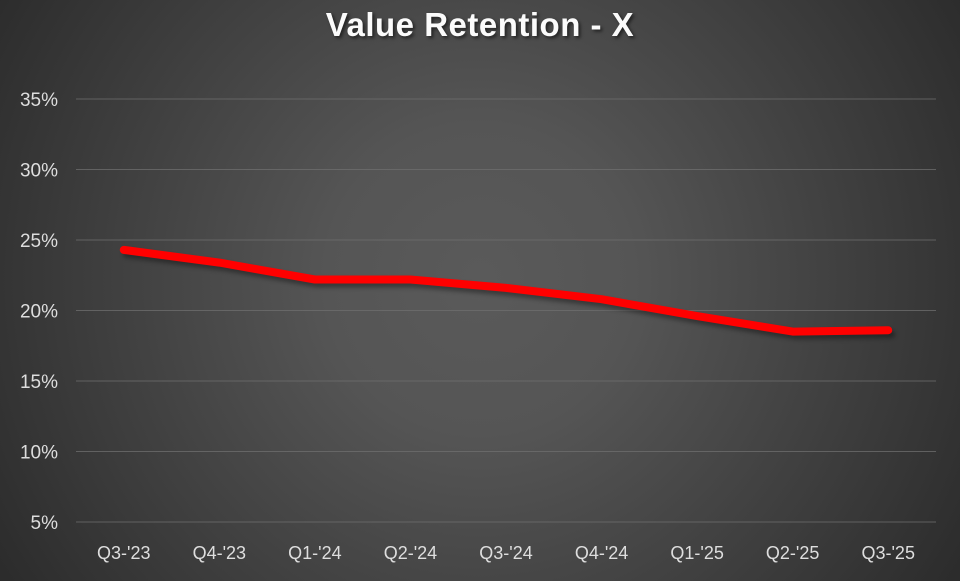  I want to click on y-axis-tick-label: 10%, so click(39, 453).